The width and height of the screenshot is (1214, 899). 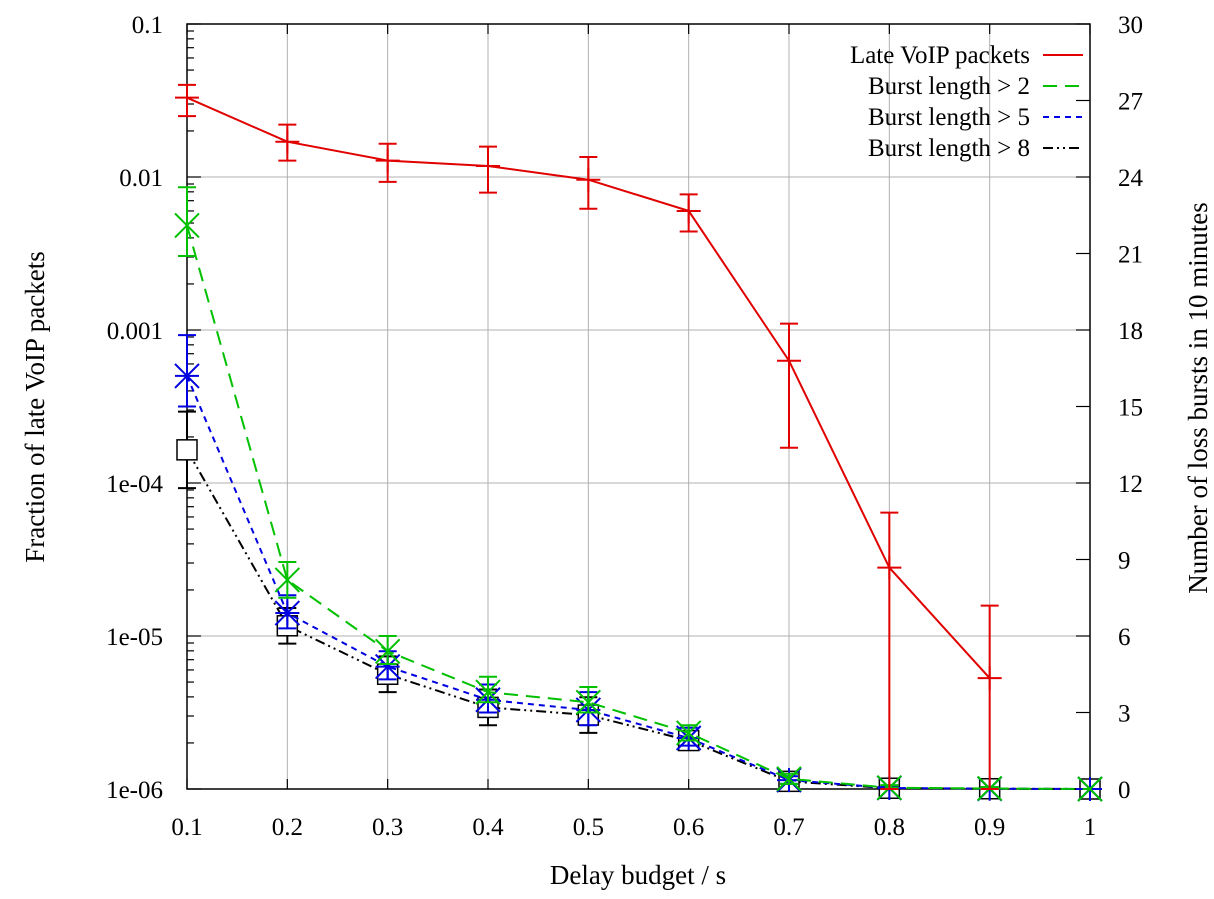 What do you see at coordinates (788, 827) in the screenshot?
I see `x-tick-label: 0.7` at bounding box center [788, 827].